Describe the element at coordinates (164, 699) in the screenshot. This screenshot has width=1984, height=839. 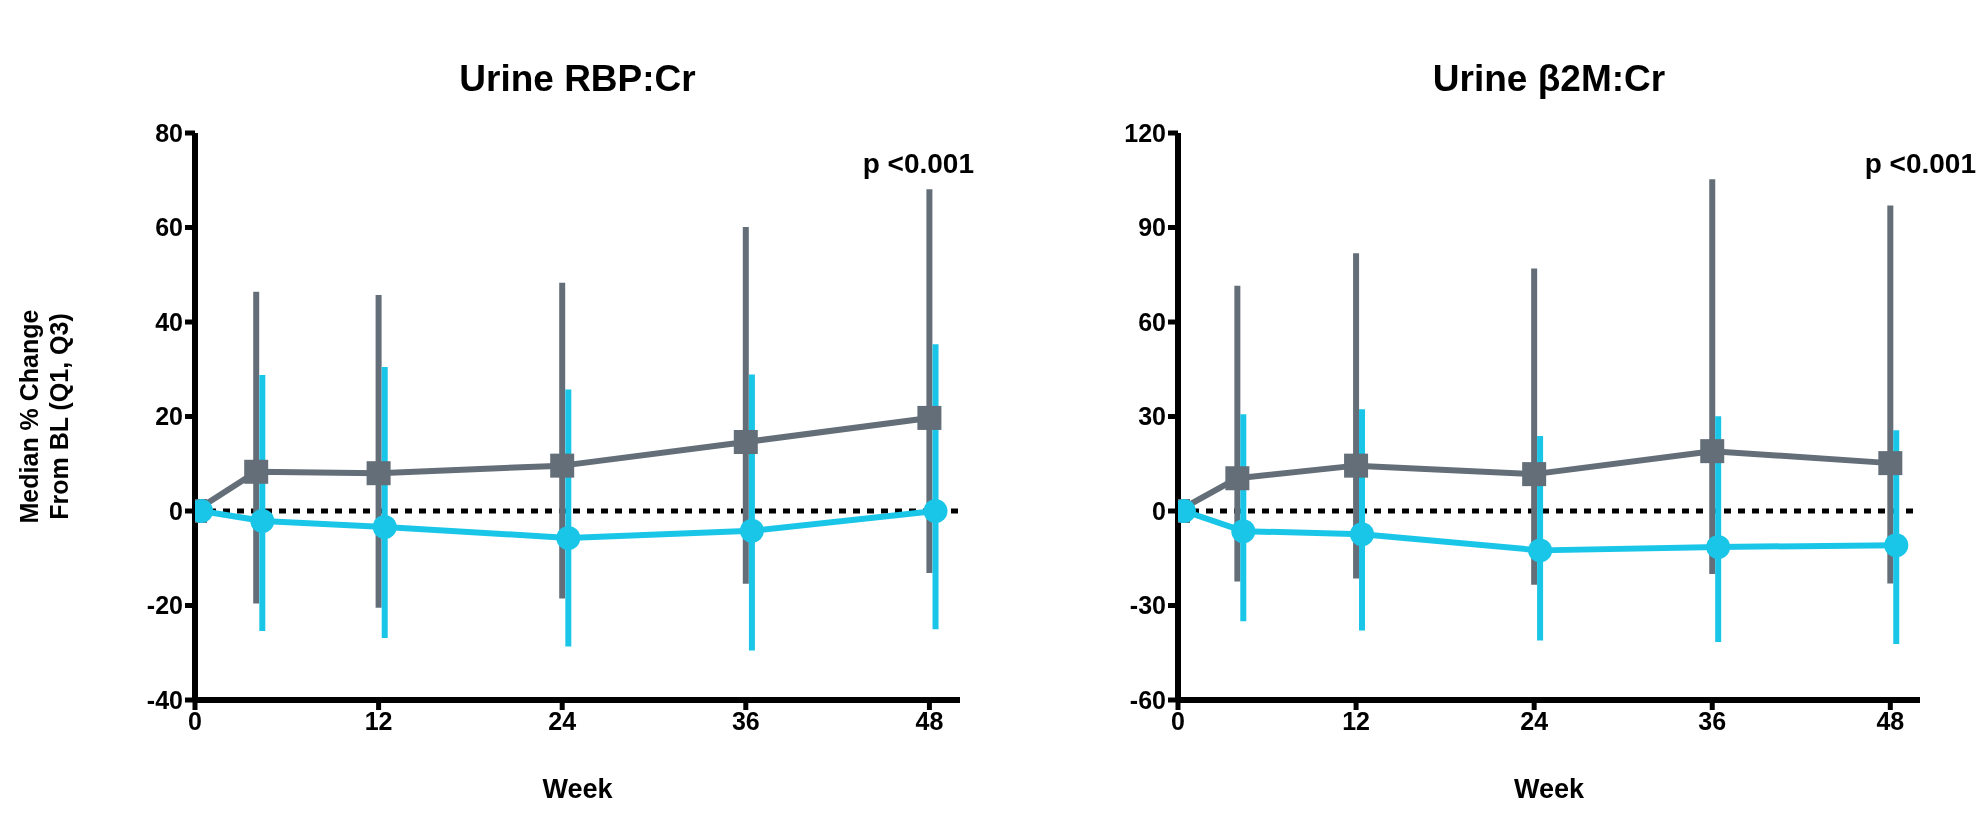
I see `y-tick-label: -40` at that location.